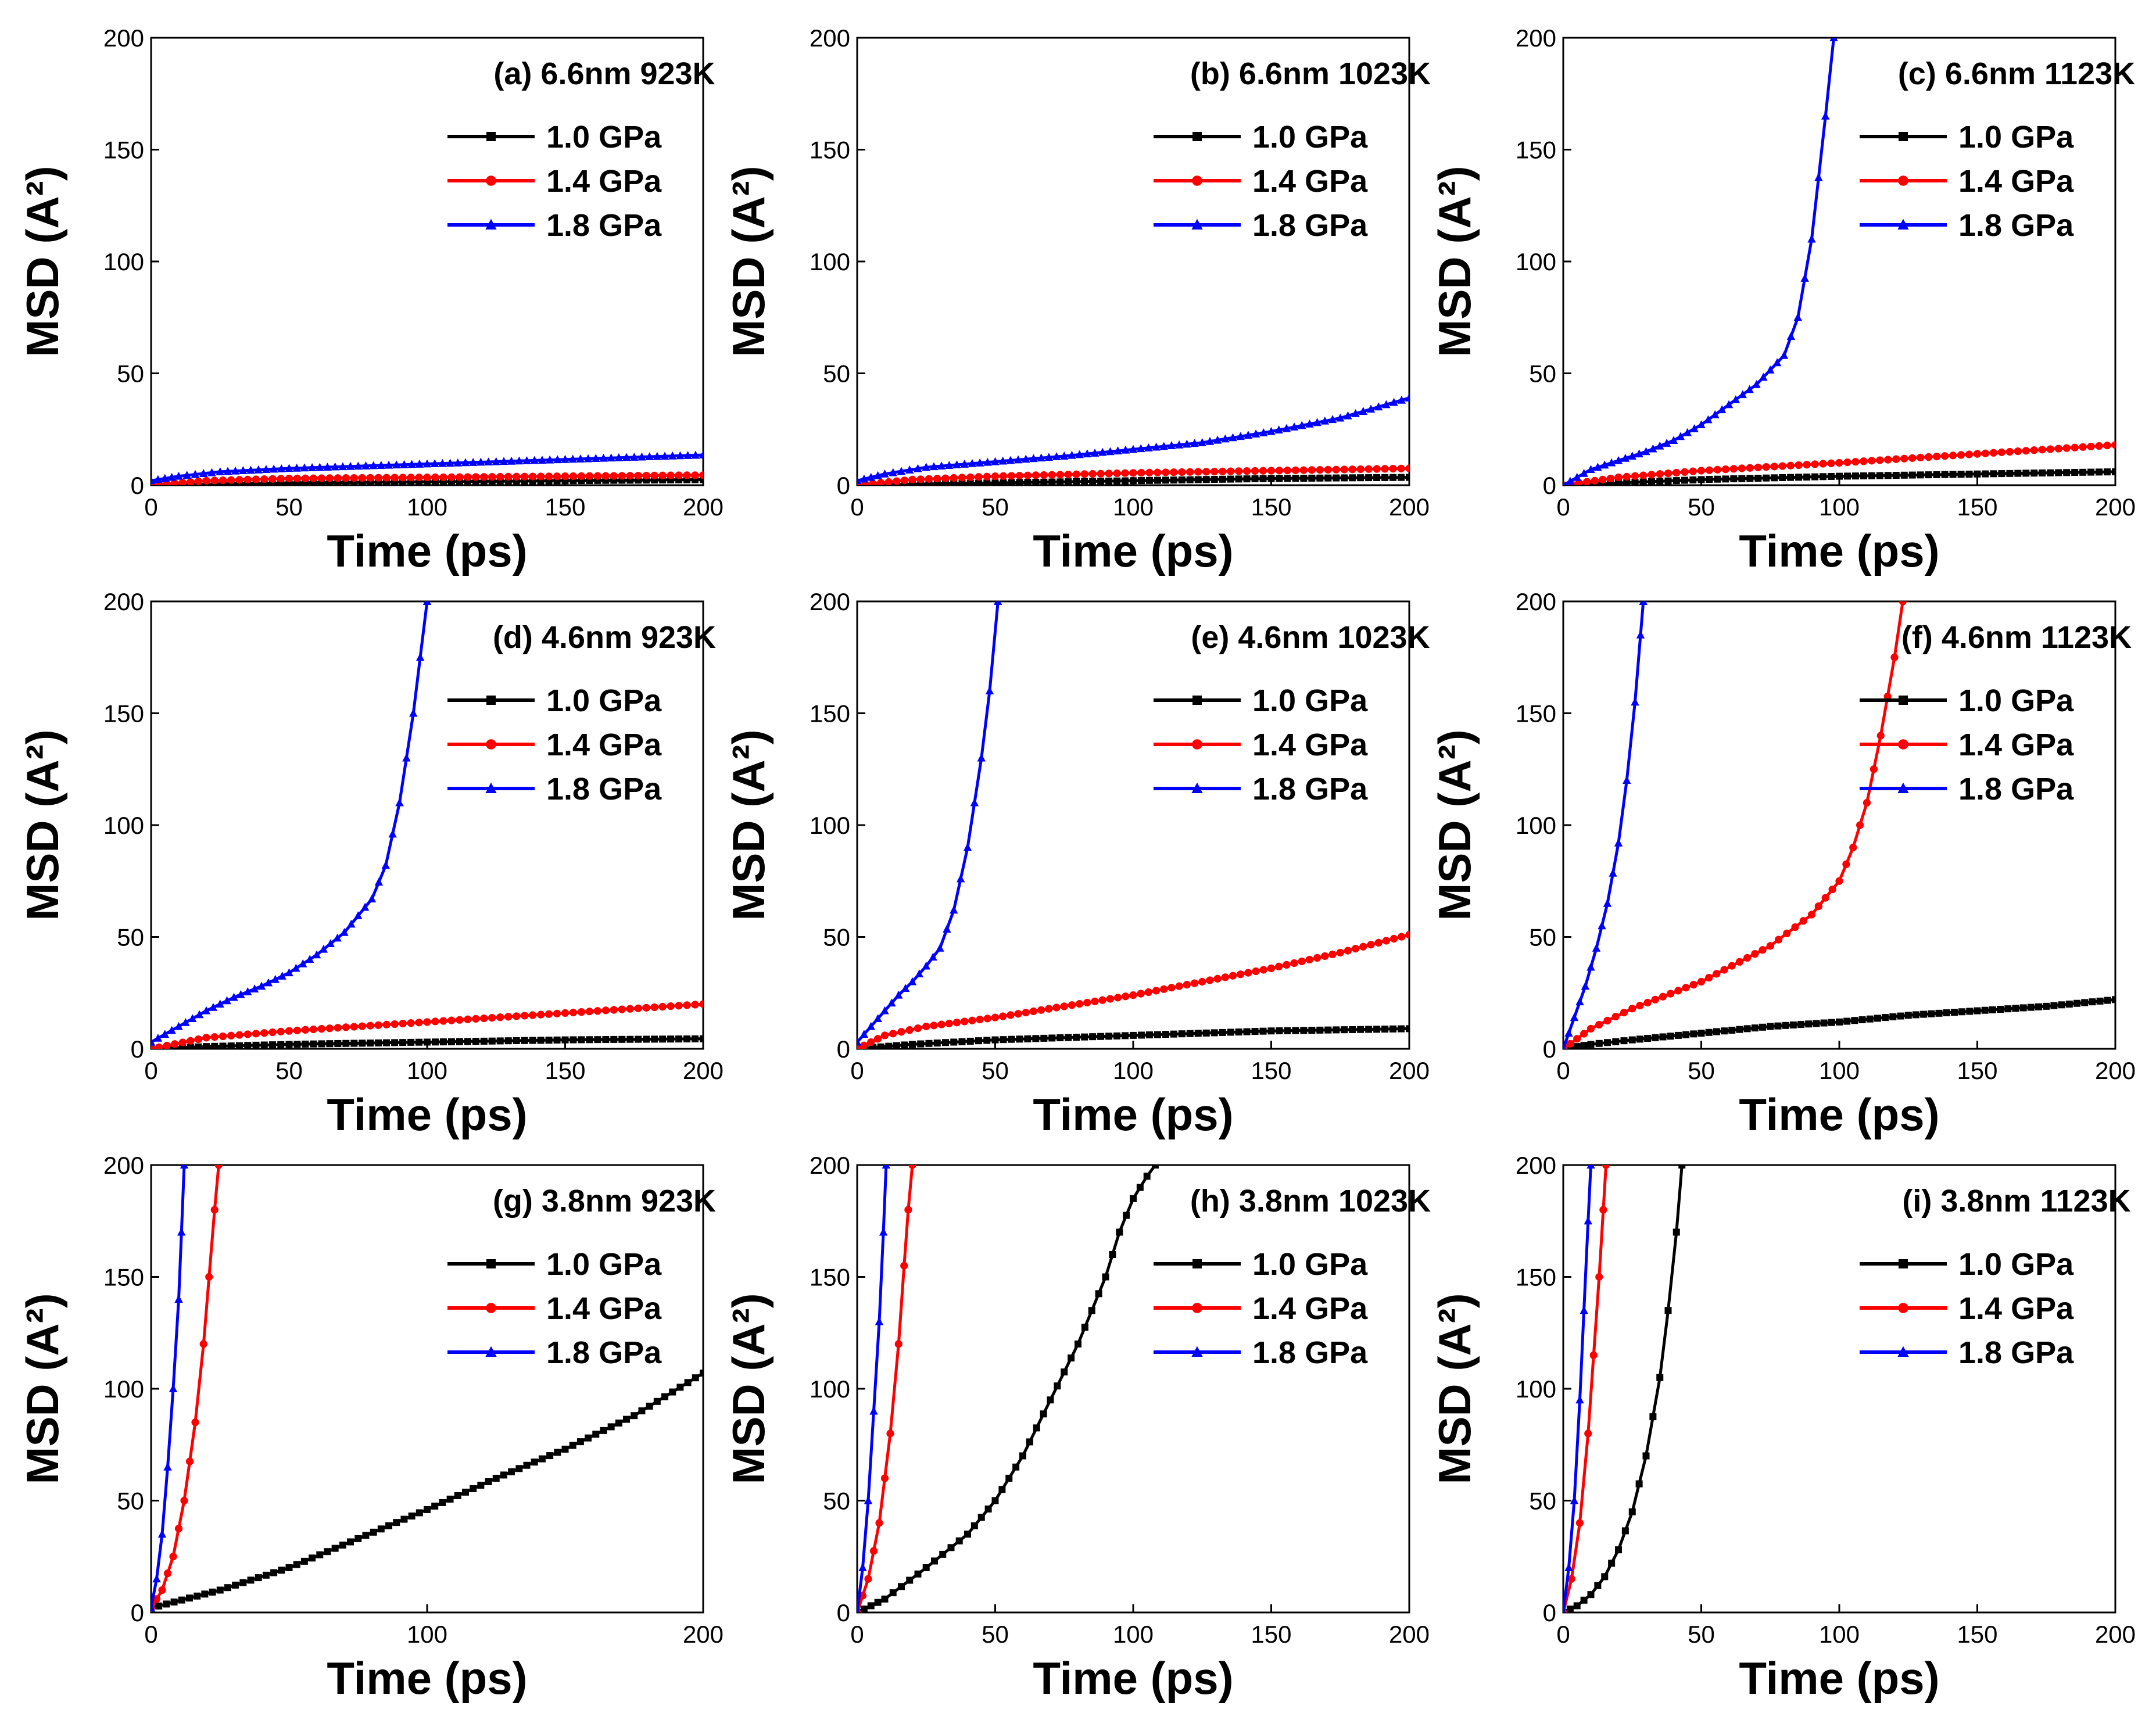  Describe the element at coordinates (1549, 1612) in the screenshot. I see `y-tick-label: 0` at that location.